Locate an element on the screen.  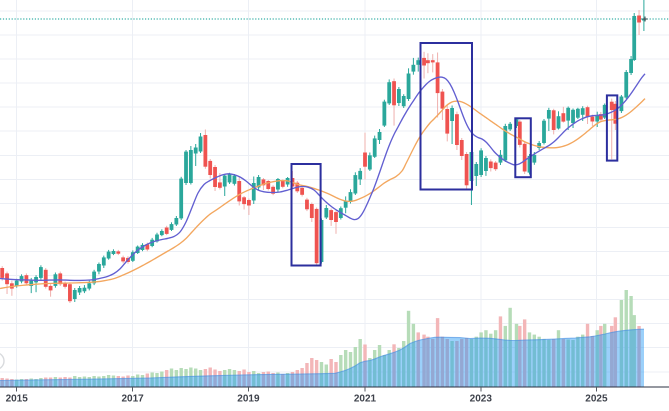
svg-text: 2021 is located at coordinates (365, 399).